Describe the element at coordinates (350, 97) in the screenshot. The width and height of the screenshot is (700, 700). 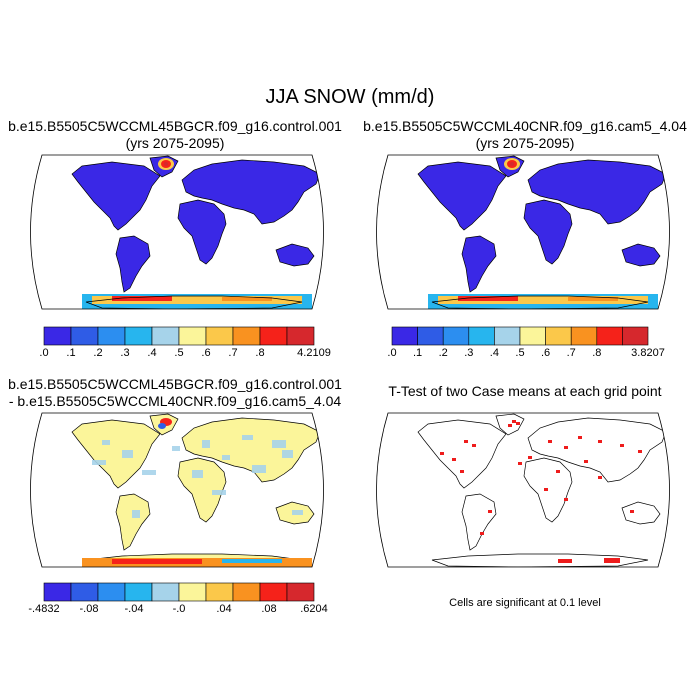
I see `figure-title: JJA SNOW (mm/d)` at that location.